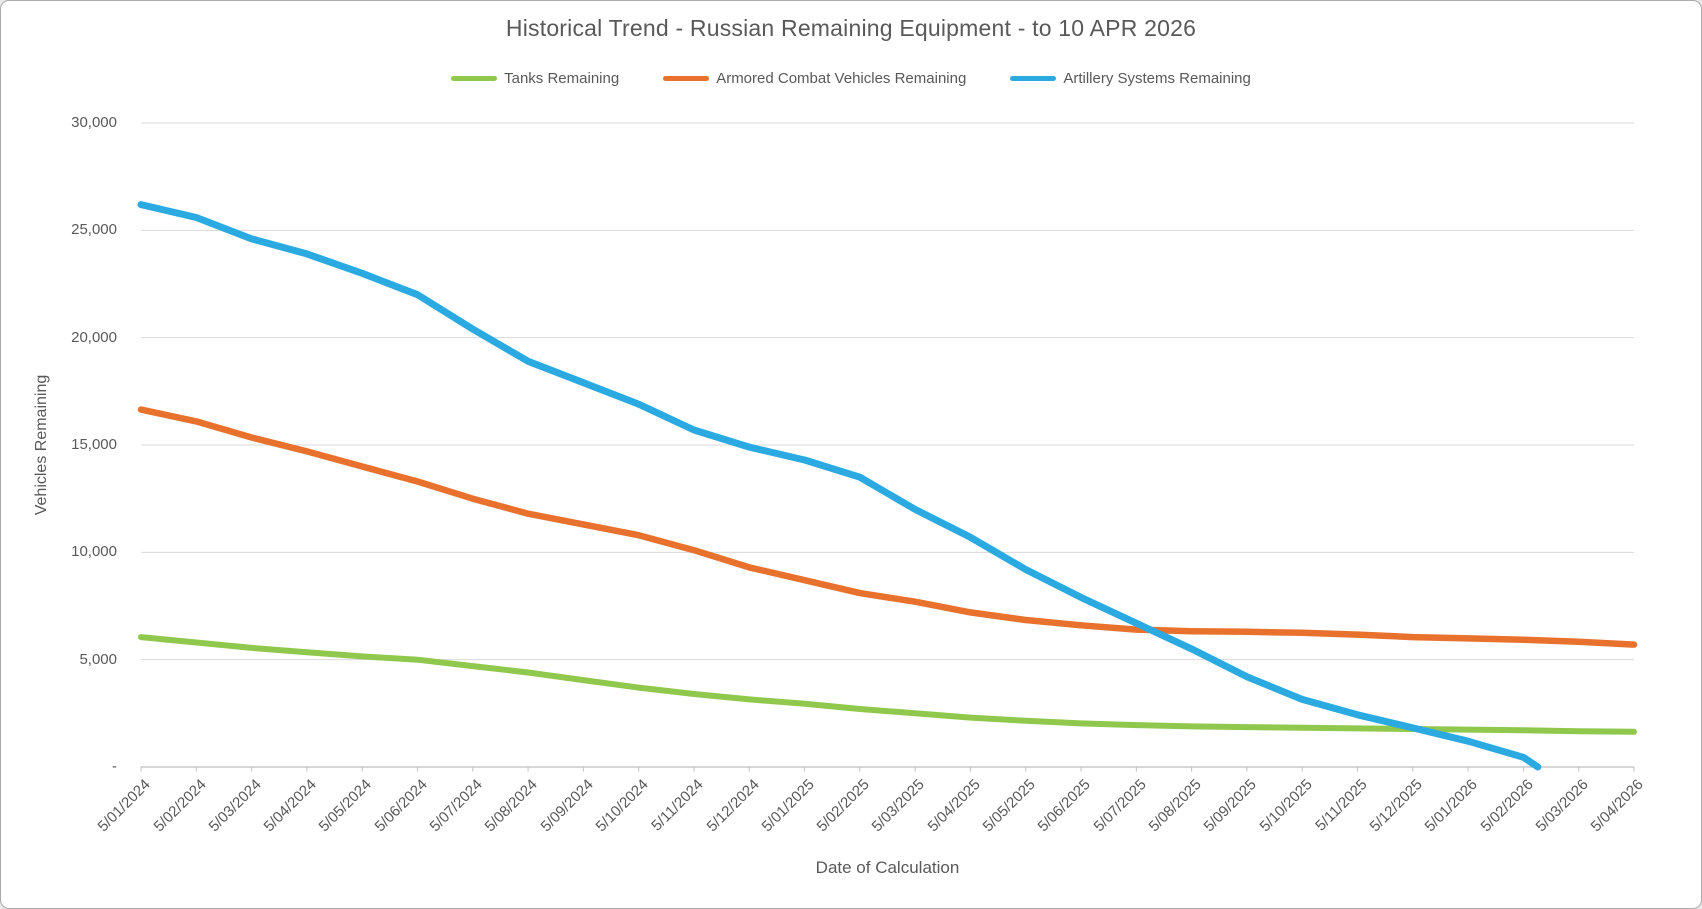  What do you see at coordinates (887, 867) in the screenshot?
I see `x-axis-title: Date of Calculation` at bounding box center [887, 867].